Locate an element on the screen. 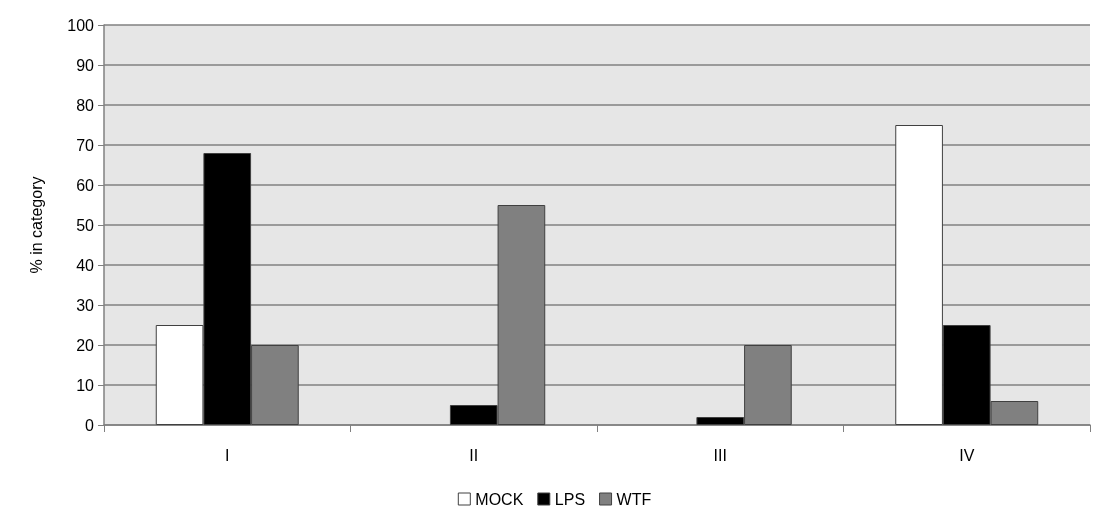 The height and width of the screenshot is (514, 1109). y-tick-label: 40 is located at coordinates (85, 265).